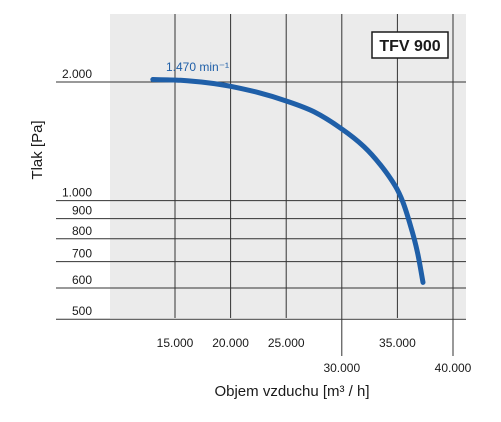 The width and height of the screenshot is (501, 422). What do you see at coordinates (230, 343) in the screenshot?
I see `x-tick-label: 20.000` at bounding box center [230, 343].